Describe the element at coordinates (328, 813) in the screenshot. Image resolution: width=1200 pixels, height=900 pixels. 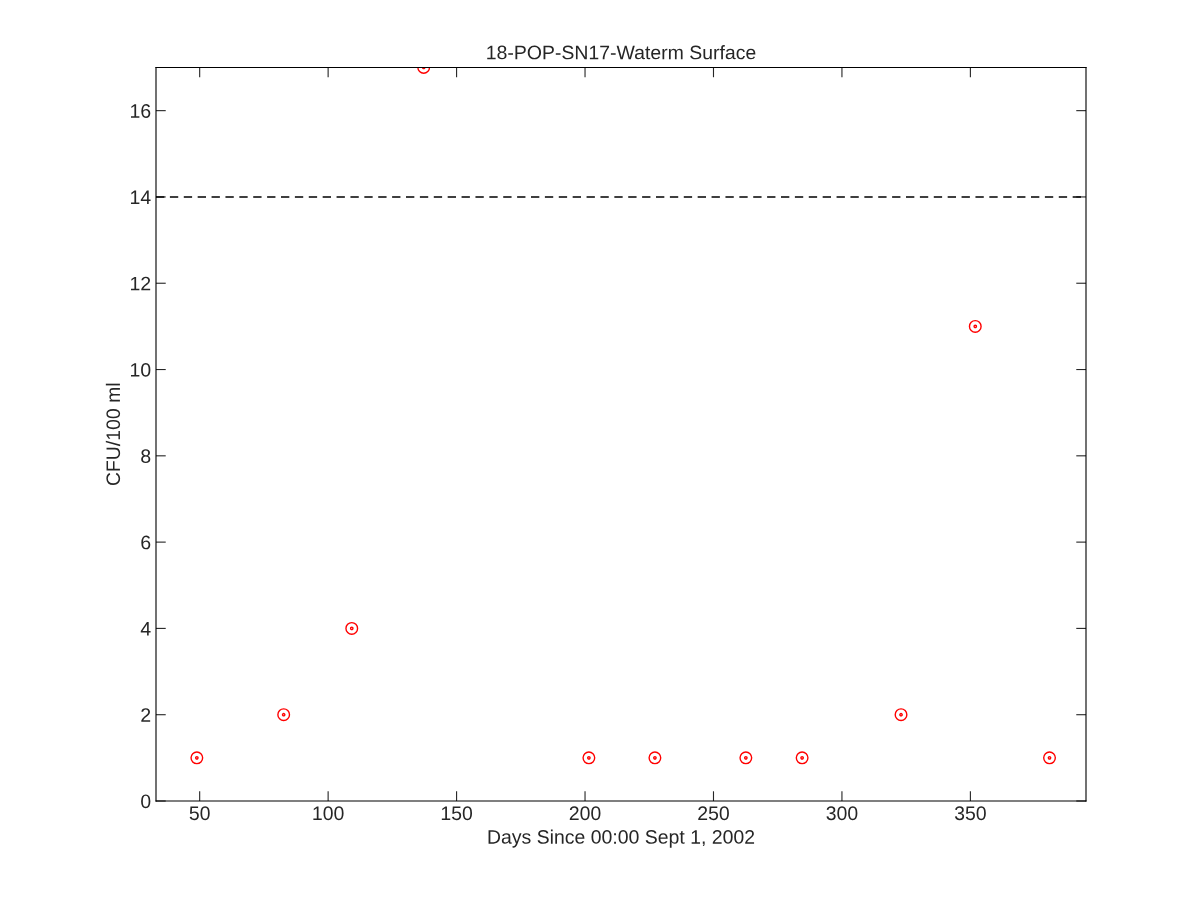
I see `x-tick-label: 100` at that location.